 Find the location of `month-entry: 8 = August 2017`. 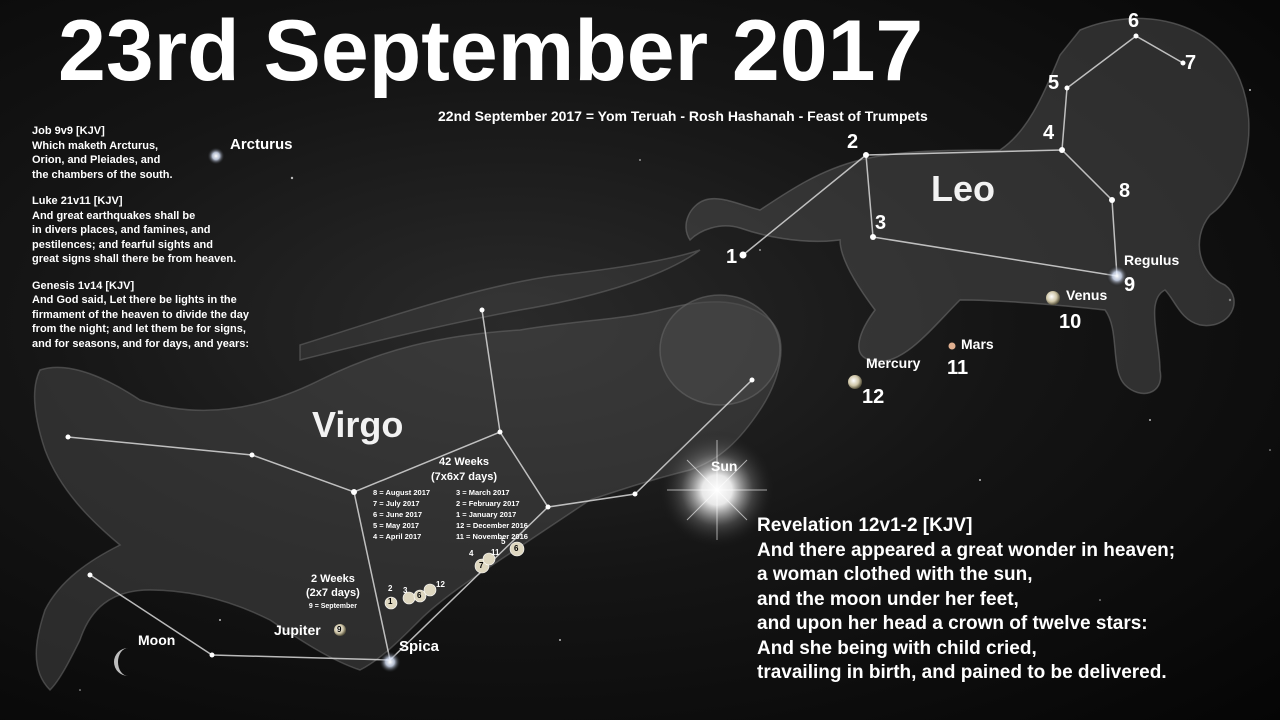

month-entry: 8 = August 2017 is located at coordinates (402, 492).